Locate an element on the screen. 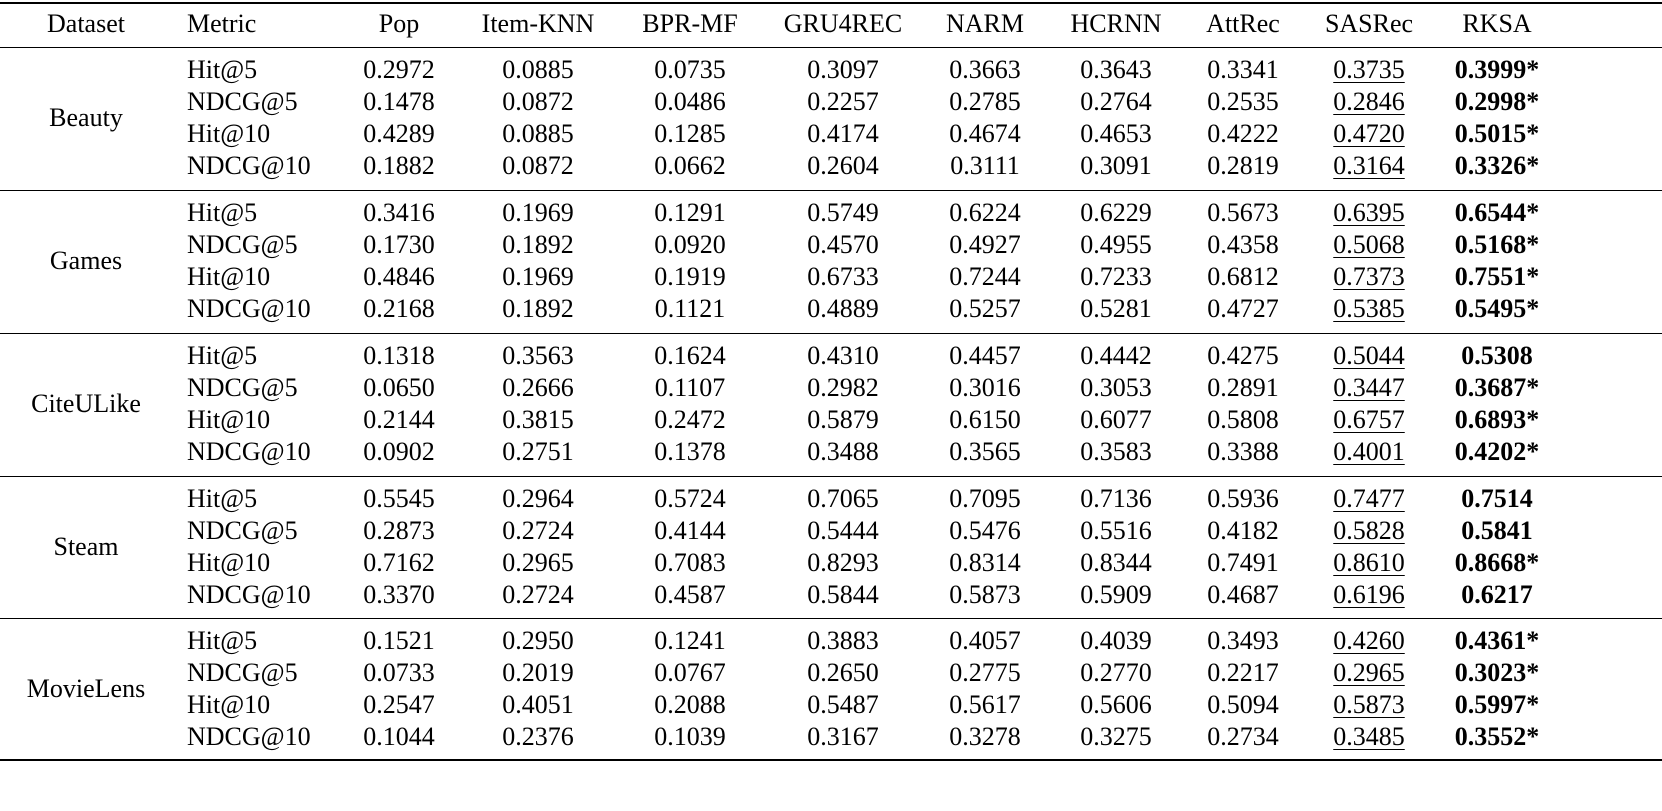  value-cell: 0.4310 is located at coordinates (843, 355).